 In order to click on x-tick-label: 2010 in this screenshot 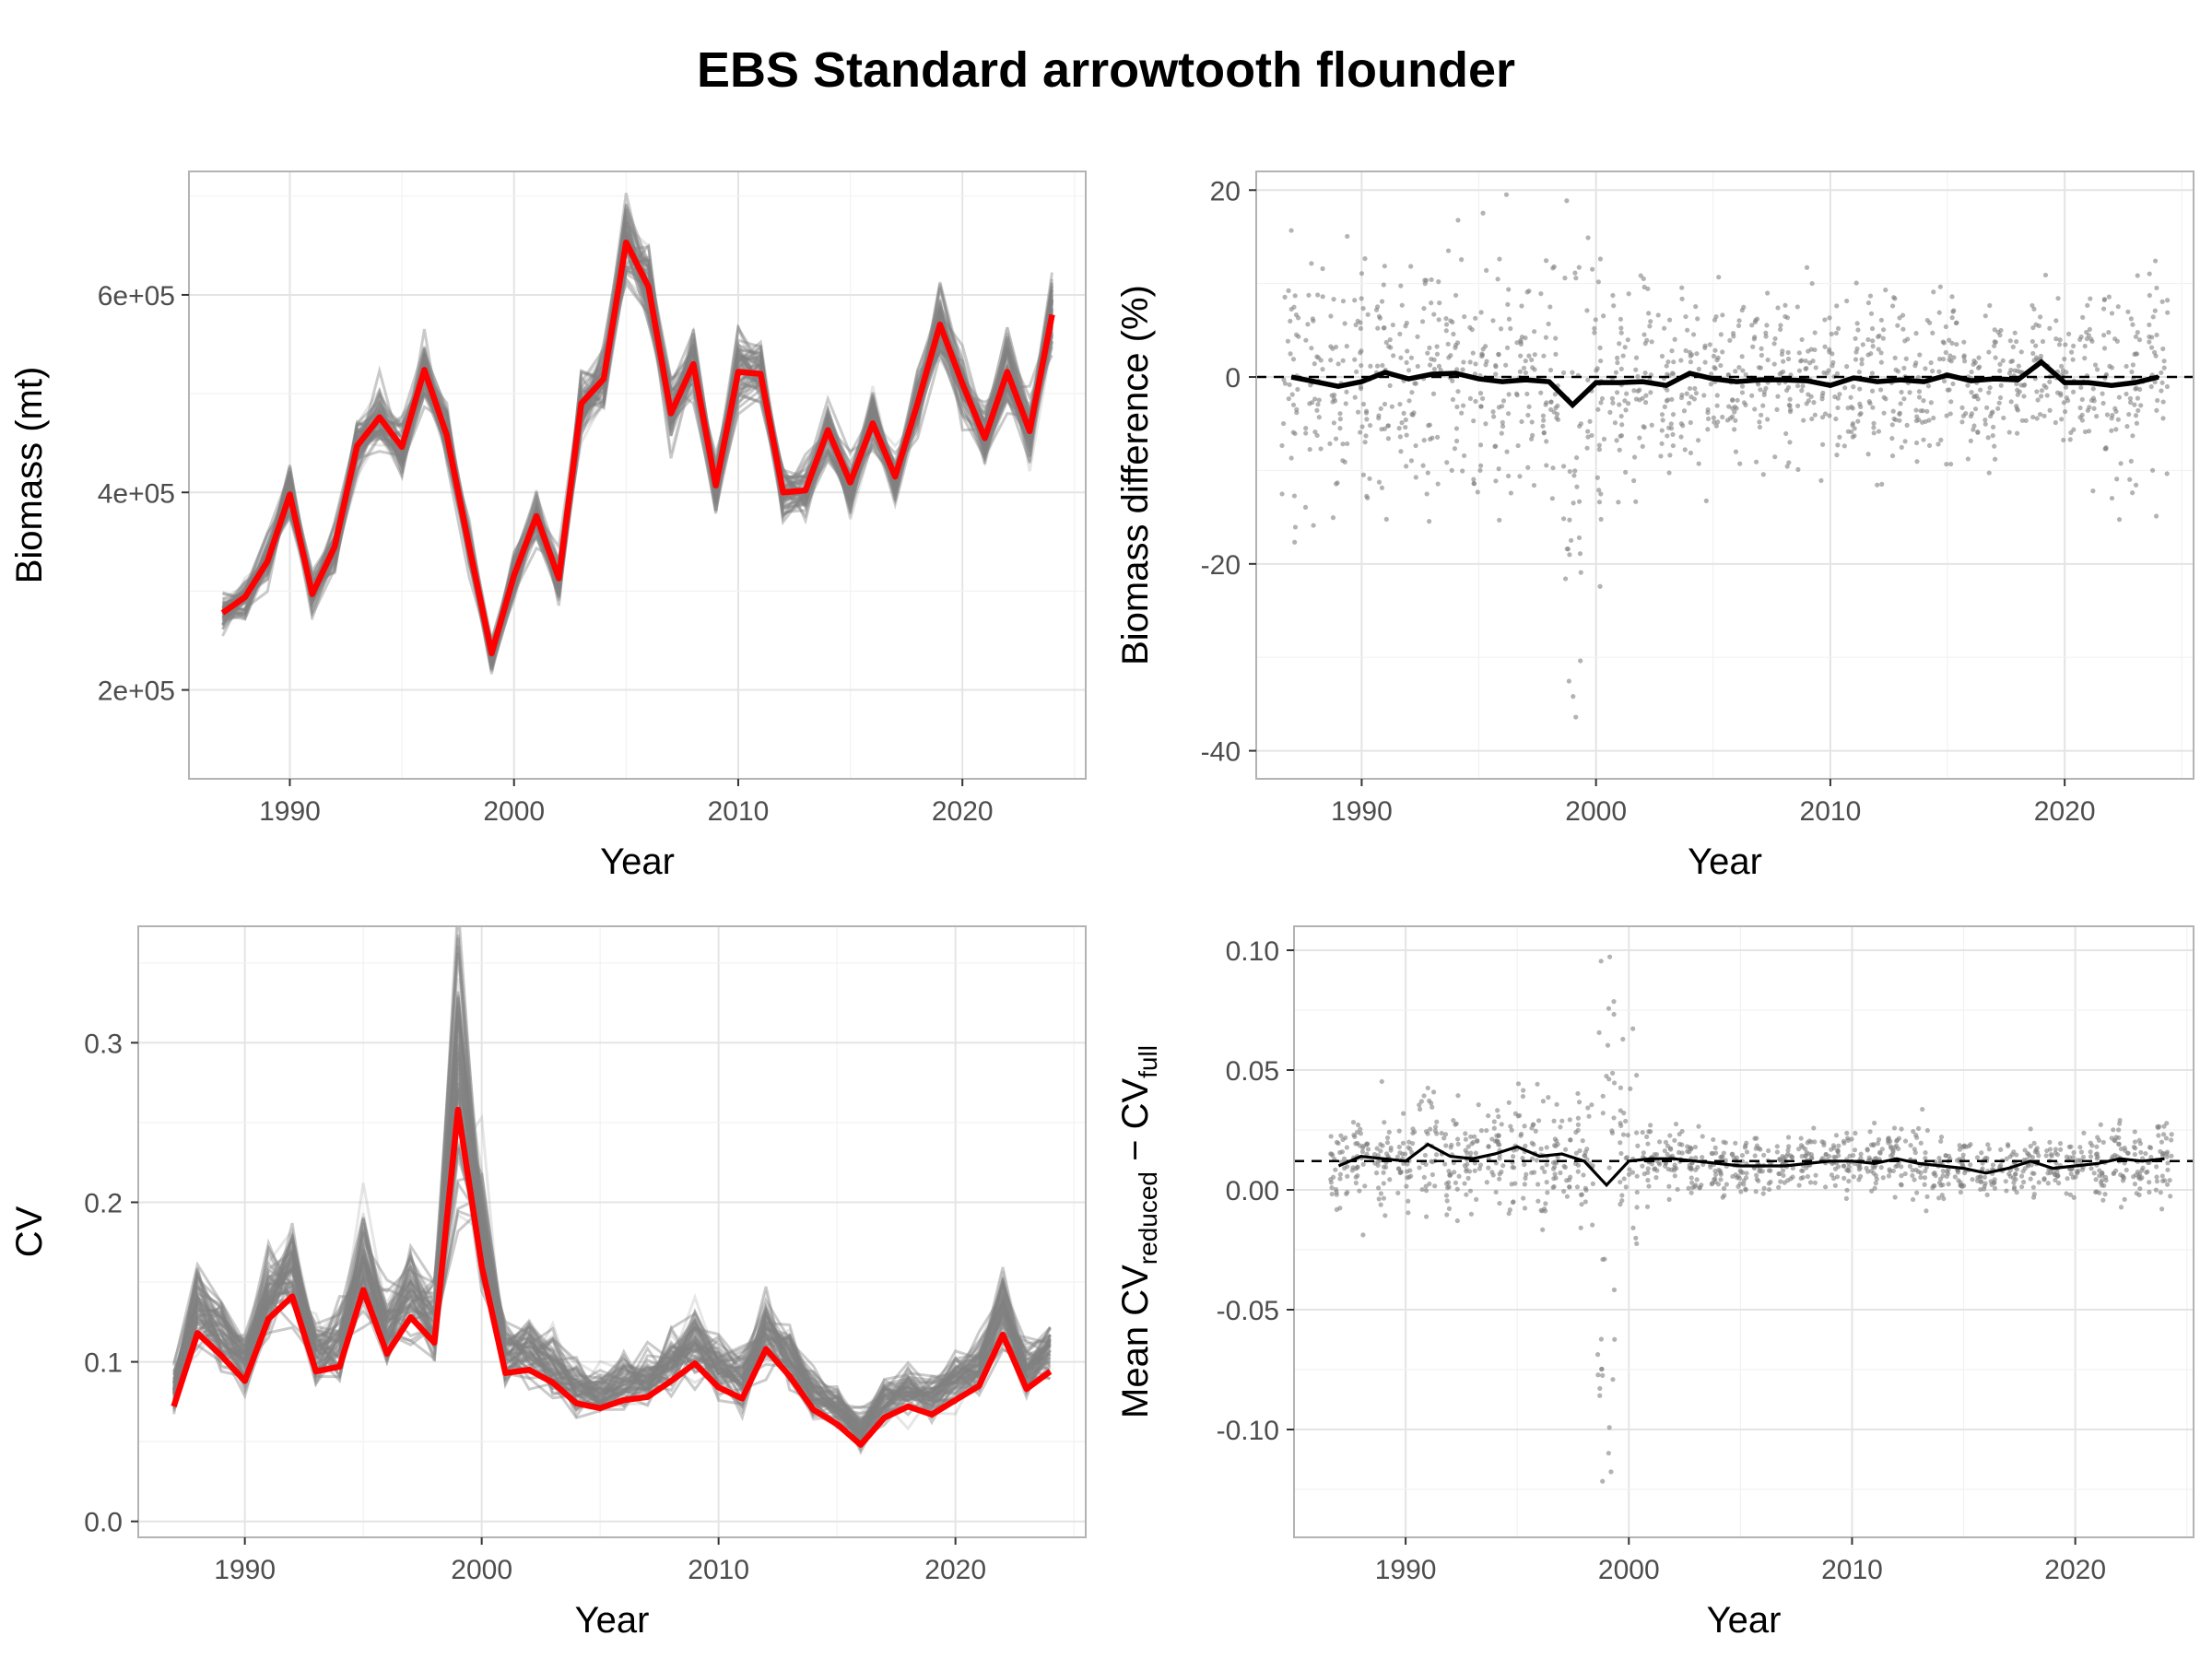, I will do `click(718, 1570)`.